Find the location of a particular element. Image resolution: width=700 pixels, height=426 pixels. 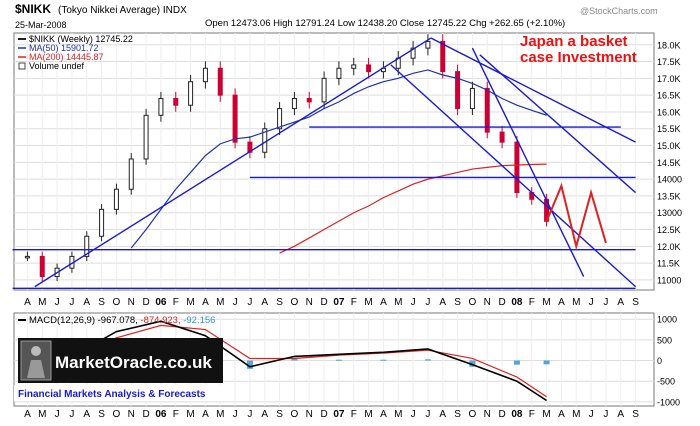

annotation-line-2: case Investment is located at coordinates (578, 57).